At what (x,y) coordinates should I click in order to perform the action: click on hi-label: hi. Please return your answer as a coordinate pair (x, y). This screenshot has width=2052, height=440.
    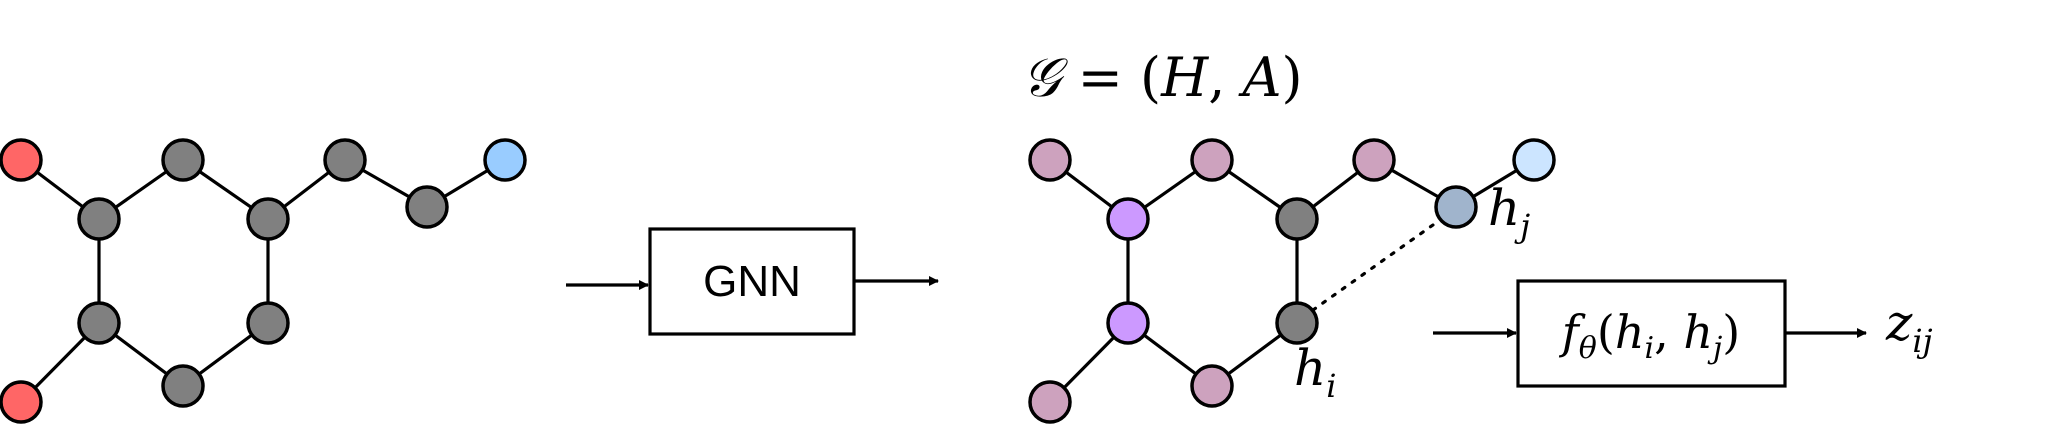
    Looking at the image, I should click on (1315, 372).